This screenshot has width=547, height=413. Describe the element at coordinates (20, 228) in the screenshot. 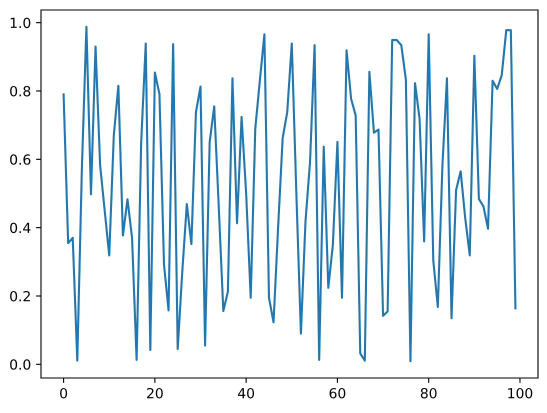

I see `y-tick-label: 0.4` at that location.